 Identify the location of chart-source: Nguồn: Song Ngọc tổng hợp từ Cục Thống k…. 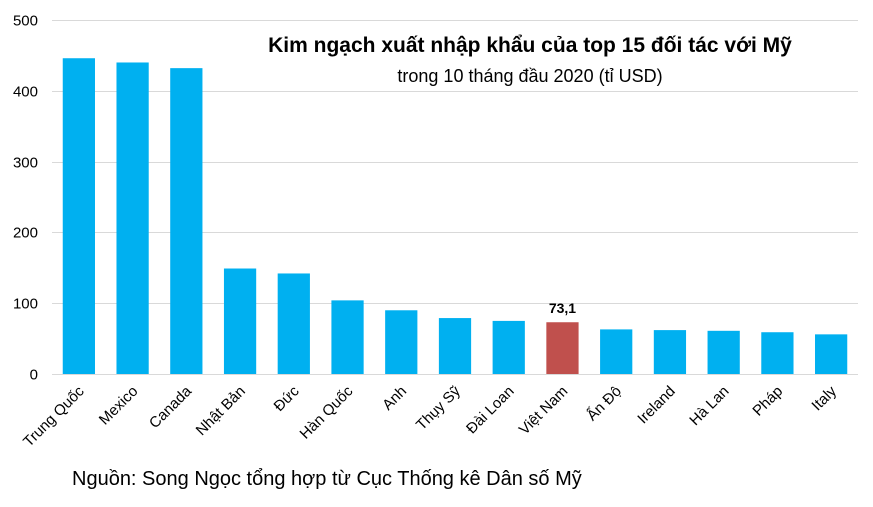
(327, 479).